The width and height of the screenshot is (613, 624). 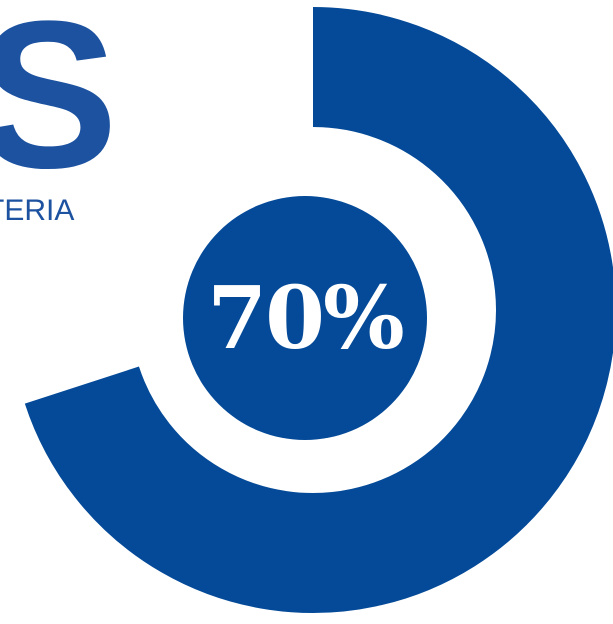 I want to click on brand-letter: S, so click(x=59, y=106).